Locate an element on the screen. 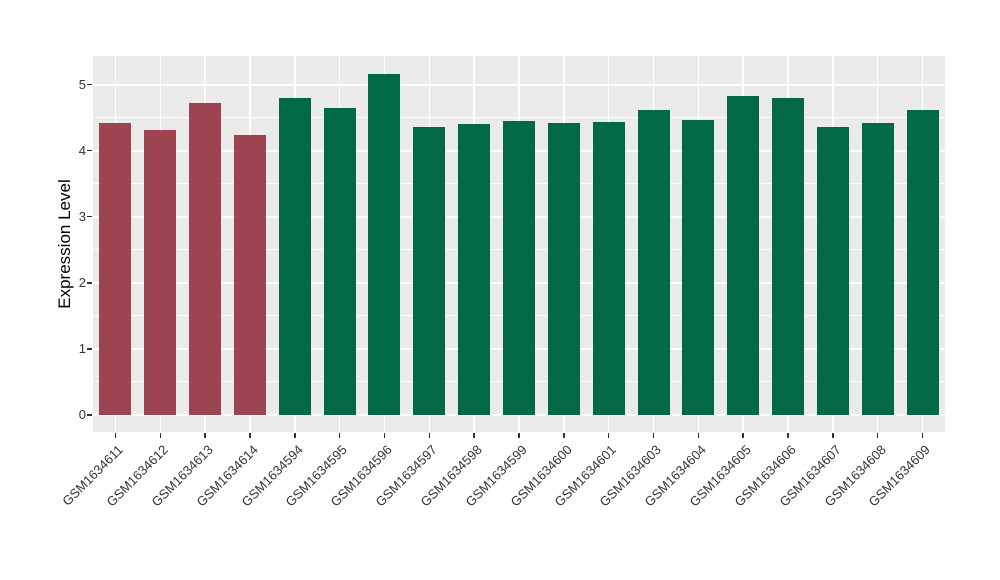 The height and width of the screenshot is (580, 1000). bar-GSM1634612 is located at coordinates (160, 272).